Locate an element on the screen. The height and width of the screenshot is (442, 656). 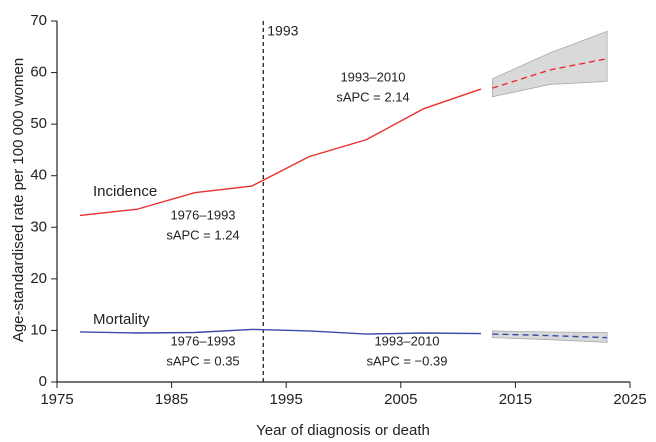
x-tick-label: 1985 is located at coordinates (171, 399).